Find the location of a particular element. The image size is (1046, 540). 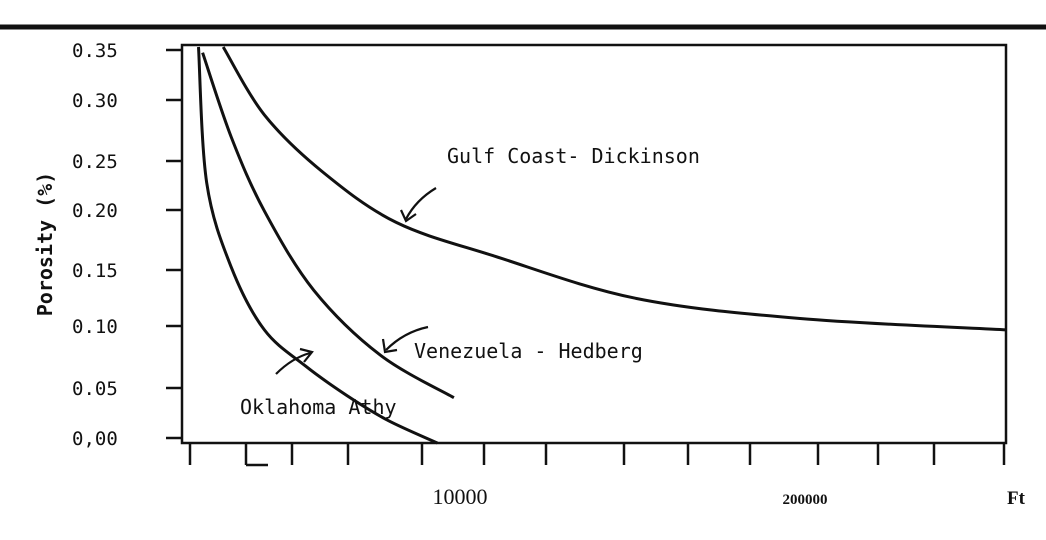

annotation-arrow-venezuela is located at coordinates (405, 339).